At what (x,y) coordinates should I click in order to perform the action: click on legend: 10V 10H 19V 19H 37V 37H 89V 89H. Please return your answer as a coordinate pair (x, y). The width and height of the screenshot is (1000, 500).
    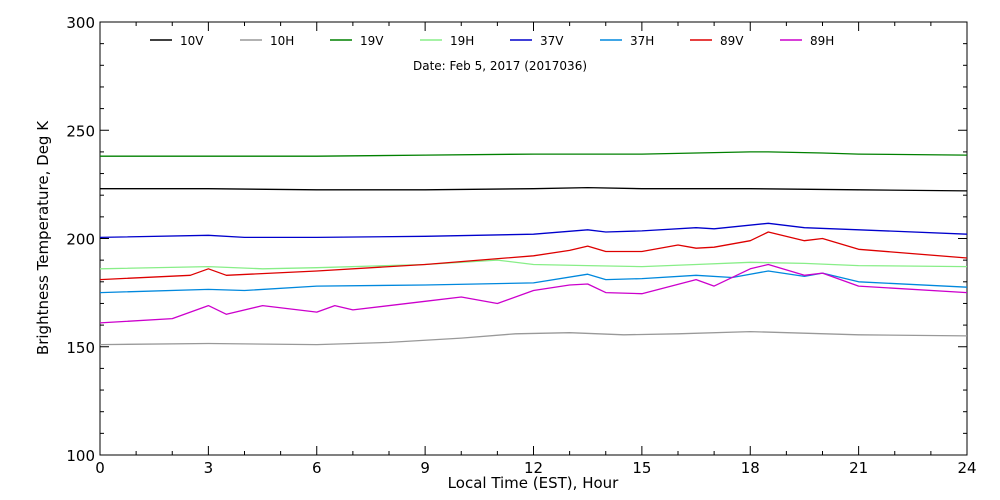
    Looking at the image, I should click on (492, 41).